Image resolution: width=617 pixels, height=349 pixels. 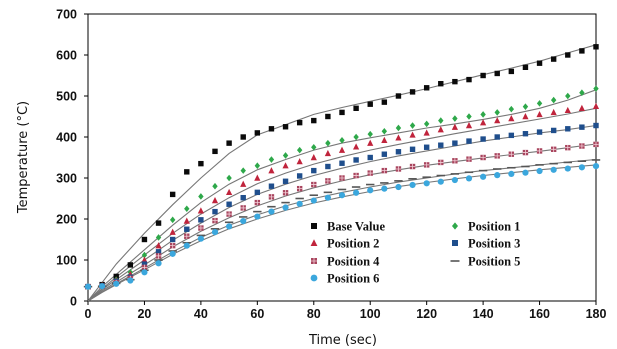 I want to click on x-tick-label: 40, so click(x=201, y=314).